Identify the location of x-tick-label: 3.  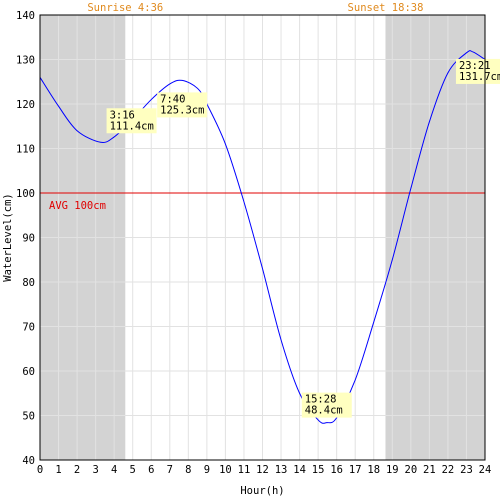
(95, 470).